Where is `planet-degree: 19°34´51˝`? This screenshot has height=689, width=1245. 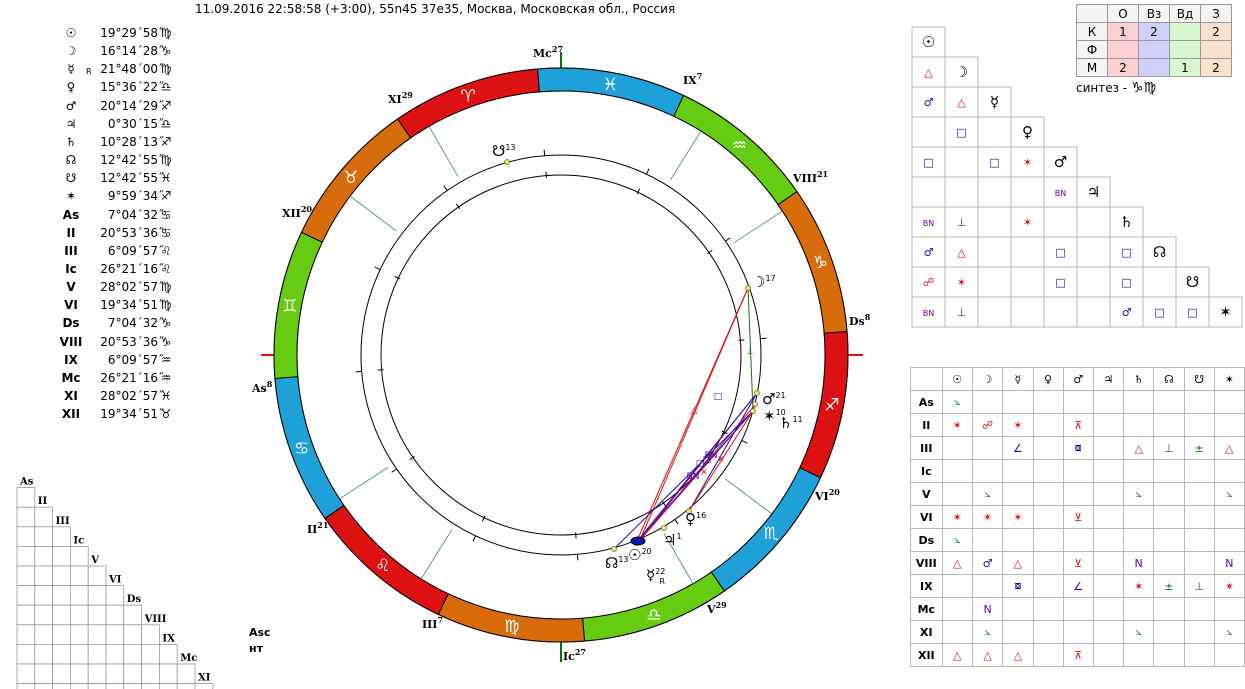
planet-degree: 19°34´51˝ is located at coordinates (132, 414).